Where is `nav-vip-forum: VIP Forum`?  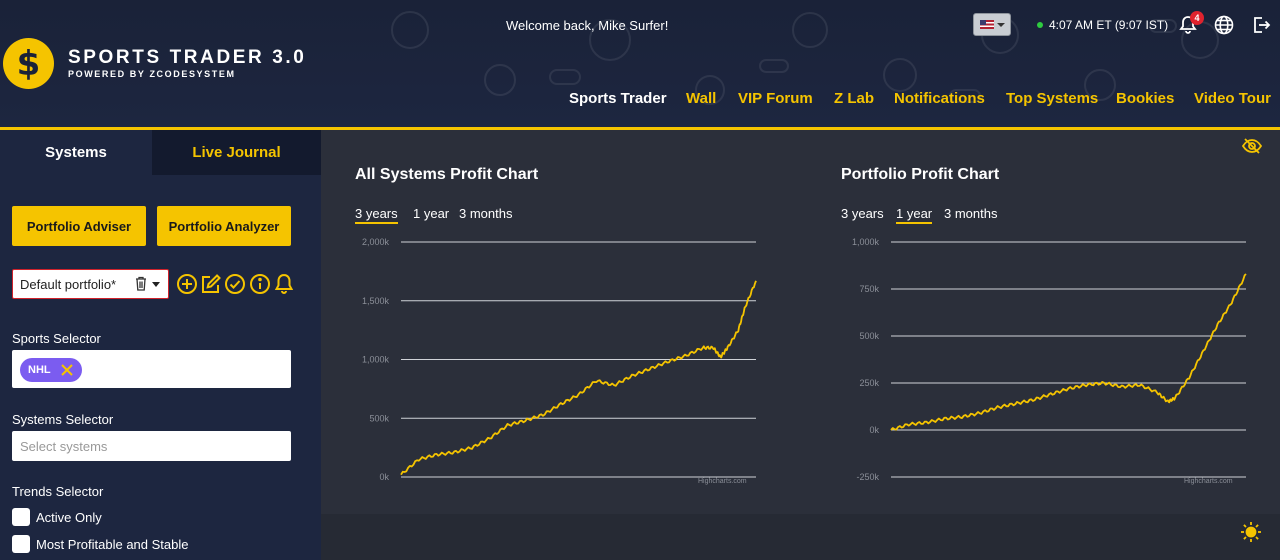 nav-vip-forum: VIP Forum is located at coordinates (775, 98).